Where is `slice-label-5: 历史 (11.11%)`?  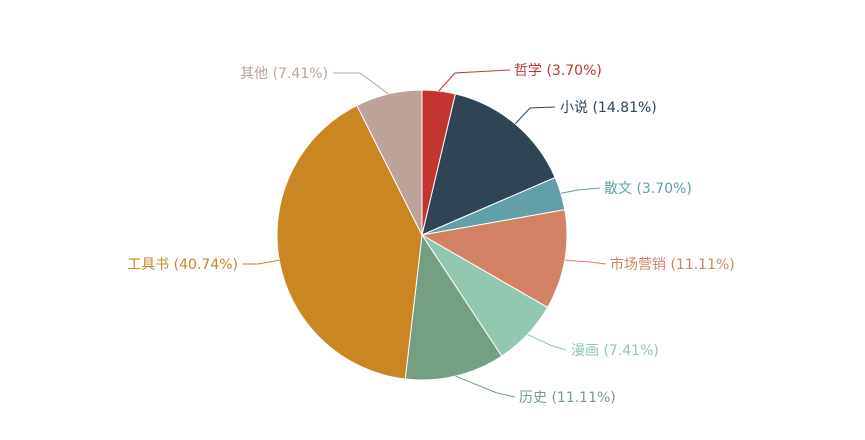
slice-label-5: 历史 (11.11%) is located at coordinates (567, 398).